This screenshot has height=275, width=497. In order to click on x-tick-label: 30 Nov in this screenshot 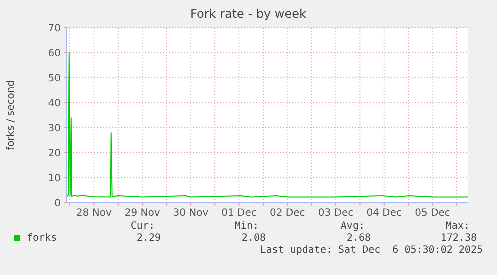, I will do `click(191, 213)`.